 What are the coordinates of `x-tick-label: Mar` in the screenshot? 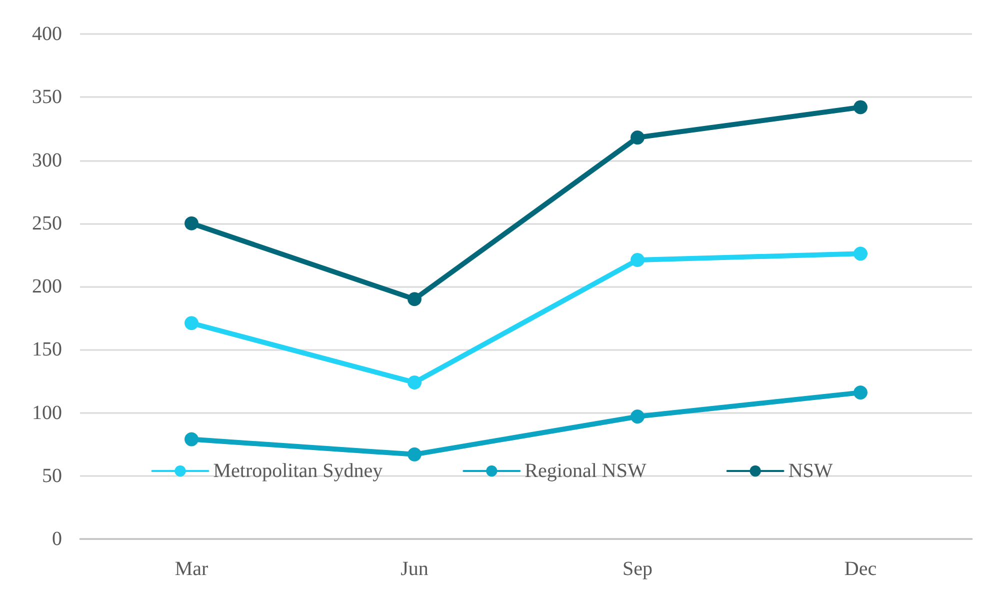 It's located at (191, 569).